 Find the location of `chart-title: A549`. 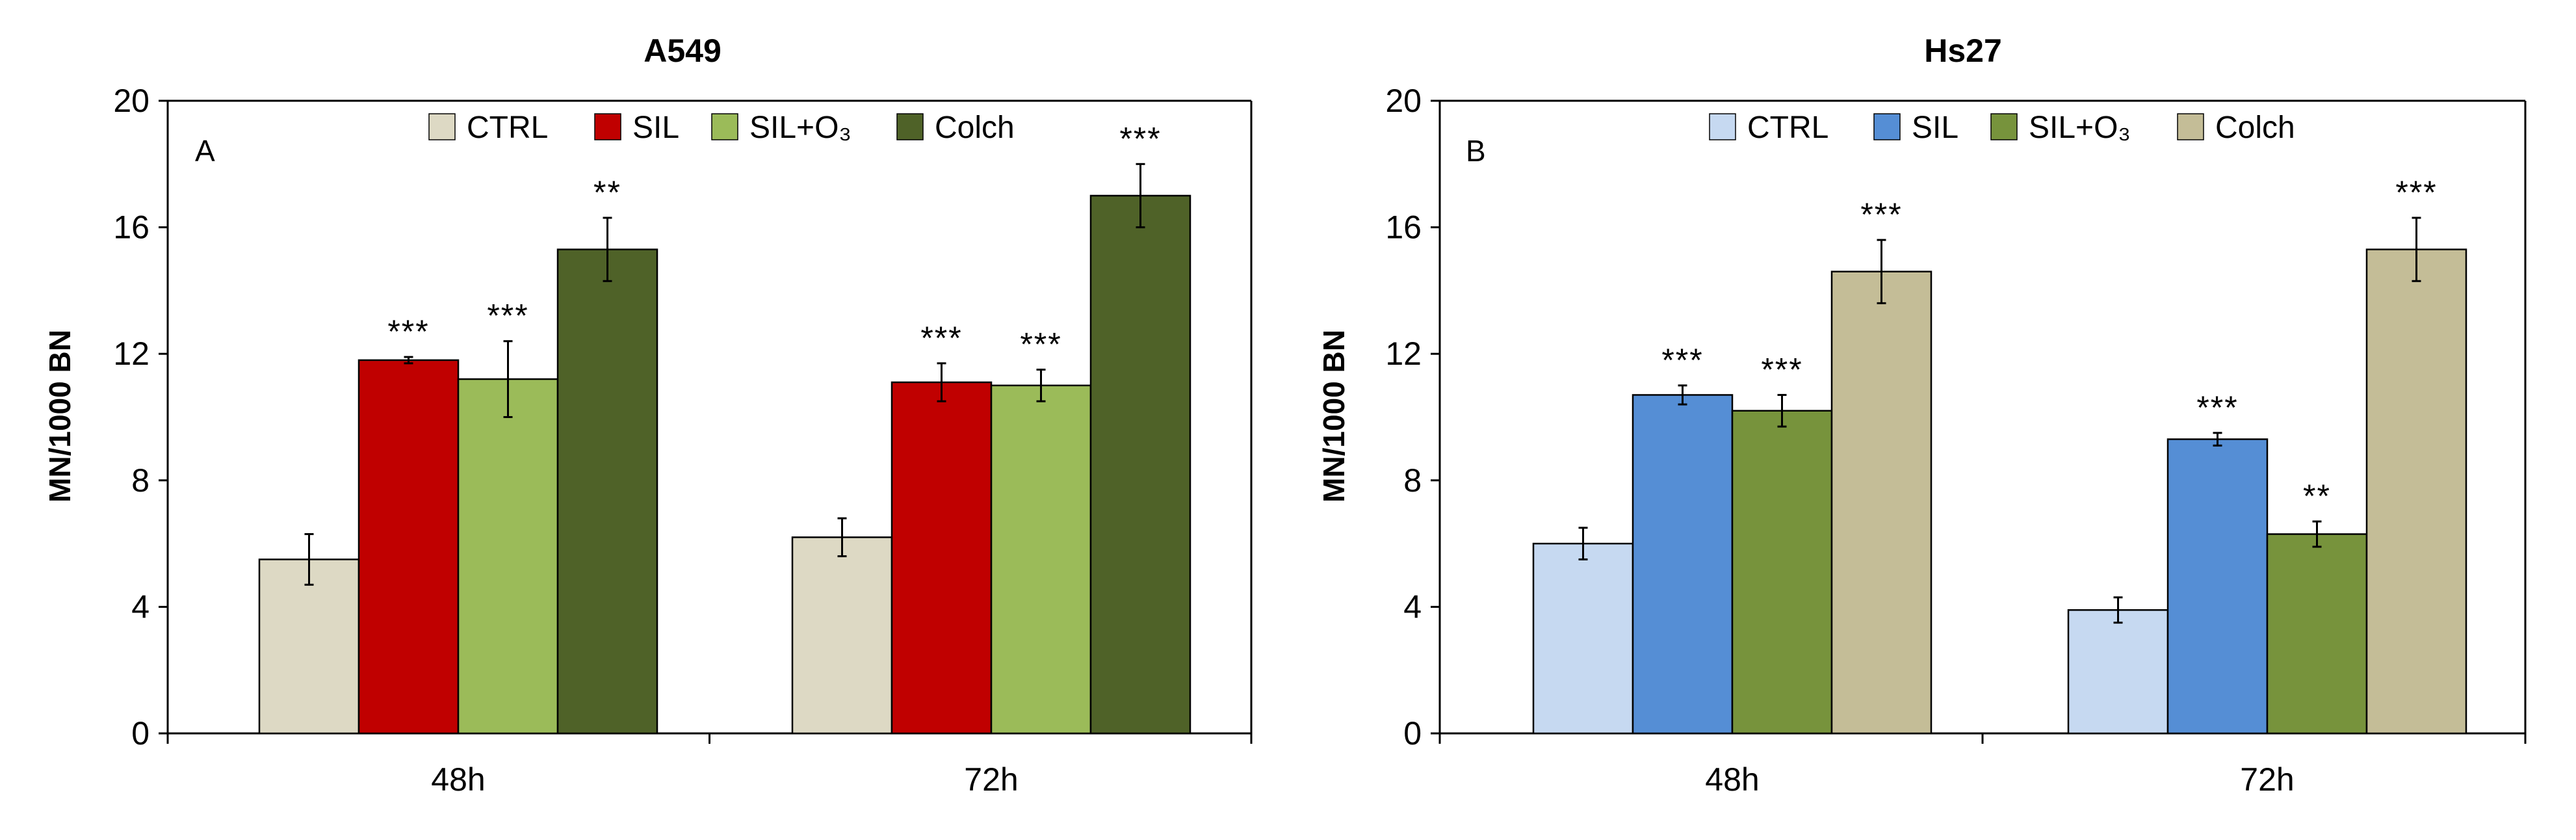

chart-title: A549 is located at coordinates (683, 51).